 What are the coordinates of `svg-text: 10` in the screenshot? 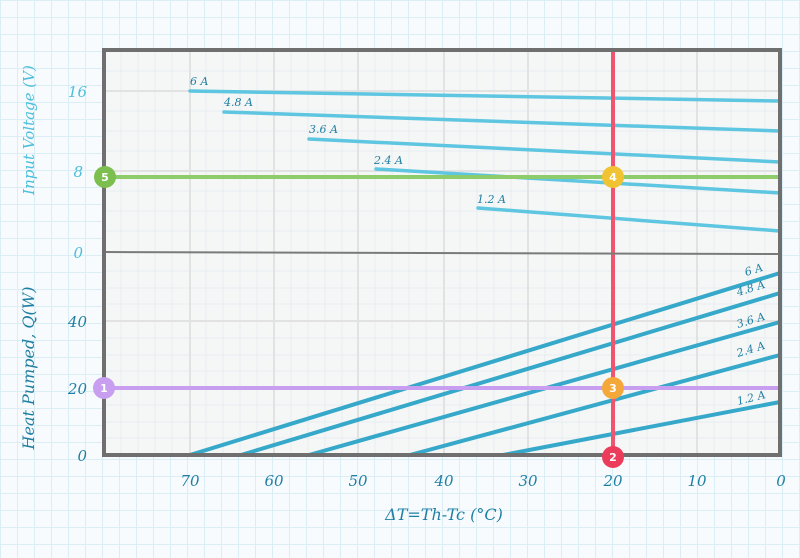 It's located at (697, 481).